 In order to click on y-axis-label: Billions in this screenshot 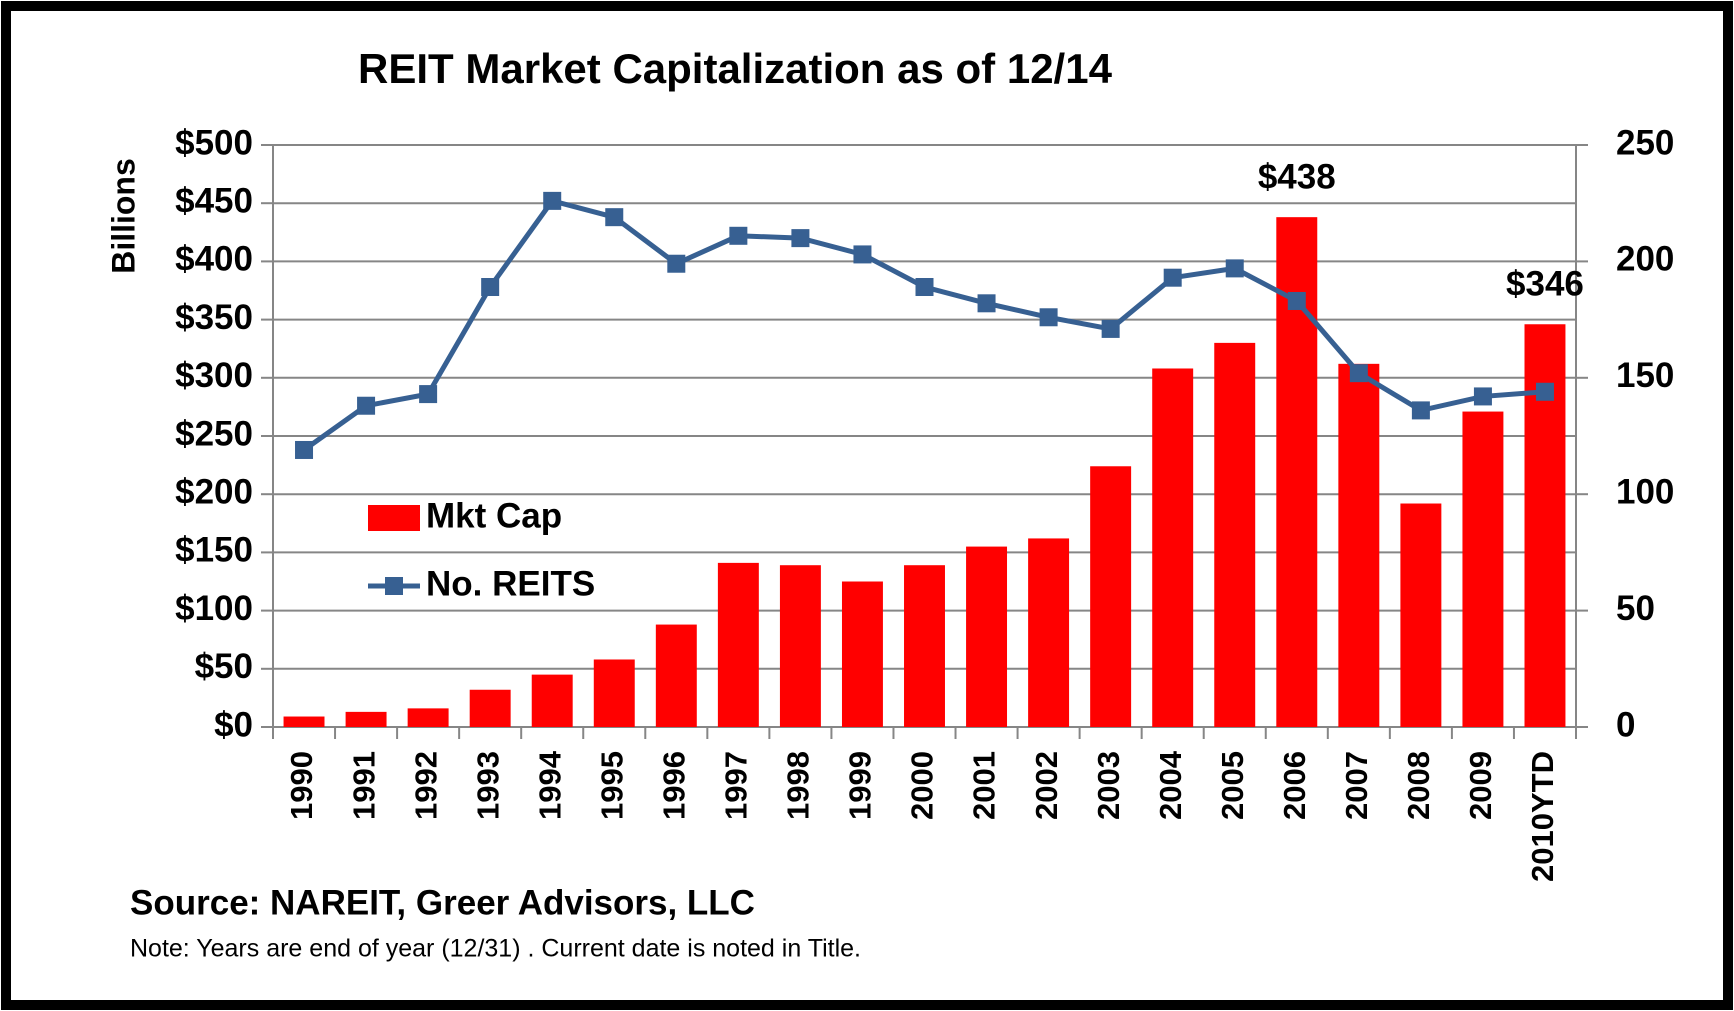, I will do `click(123, 216)`.